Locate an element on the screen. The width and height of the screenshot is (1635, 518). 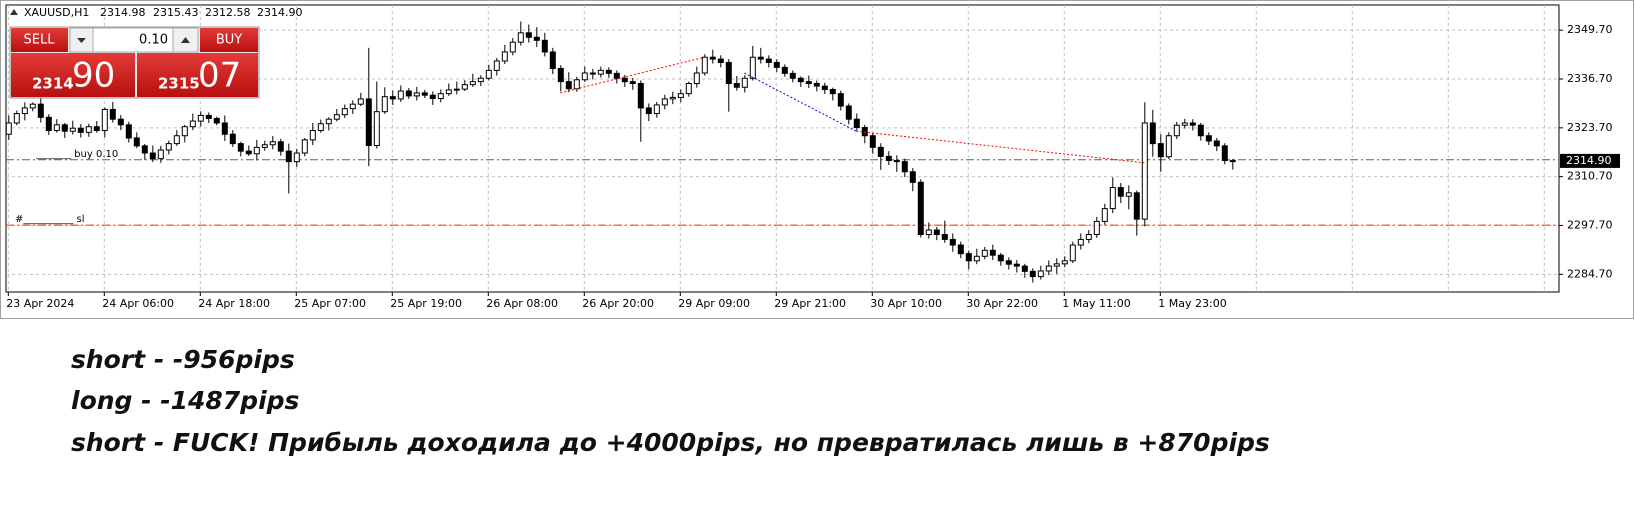
ohlc-open: 2314.98 is located at coordinates (123, 12).